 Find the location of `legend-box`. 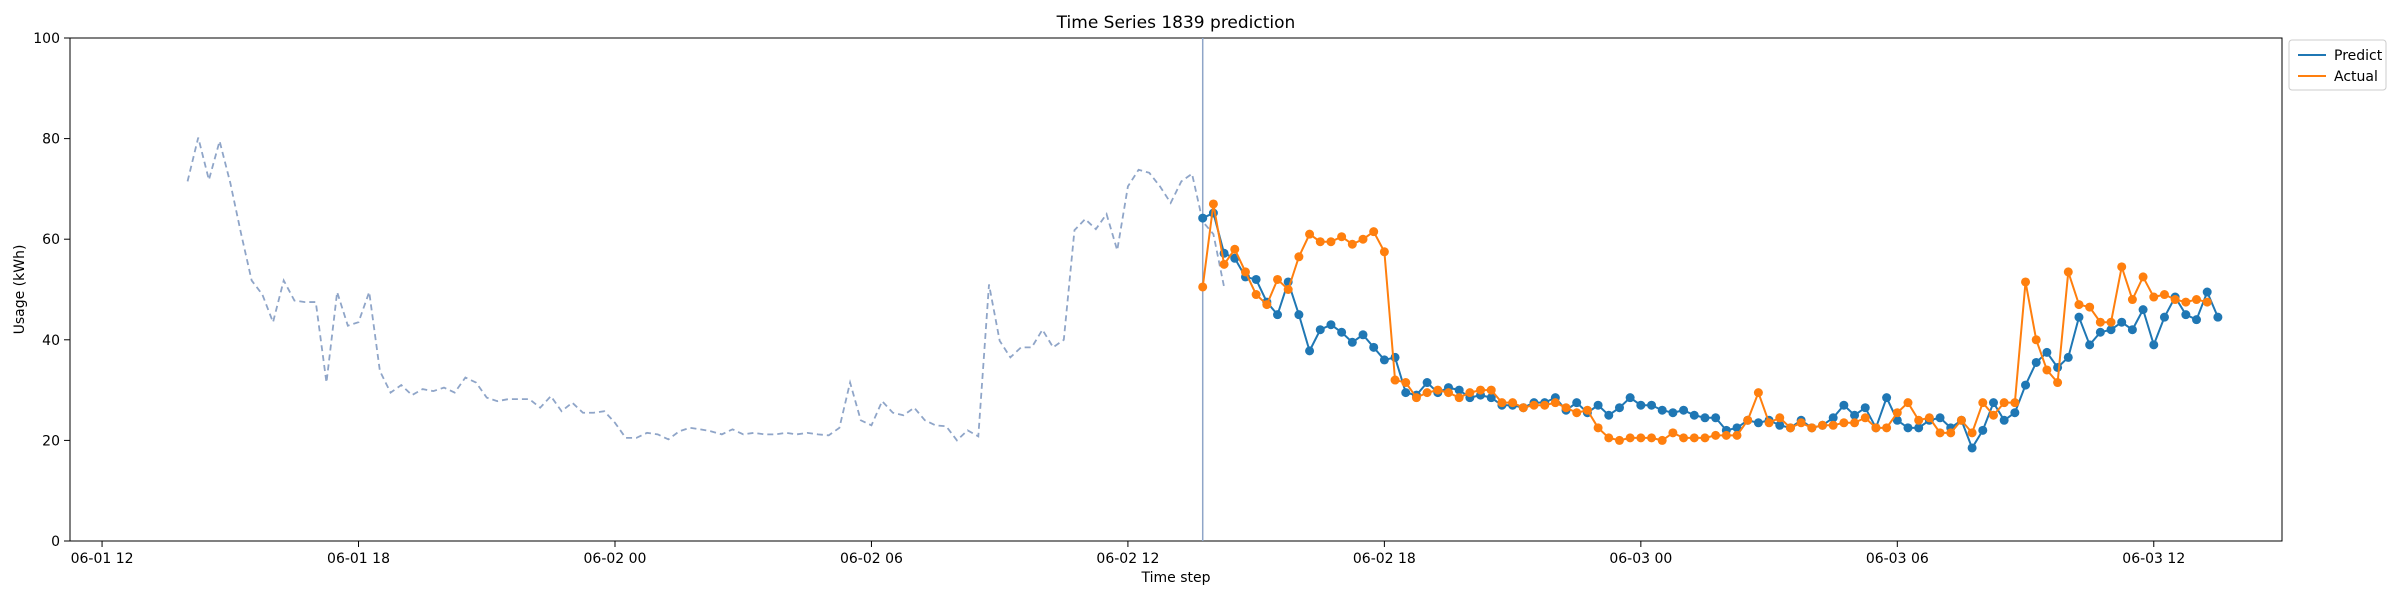

legend-box is located at coordinates (2337, 65).